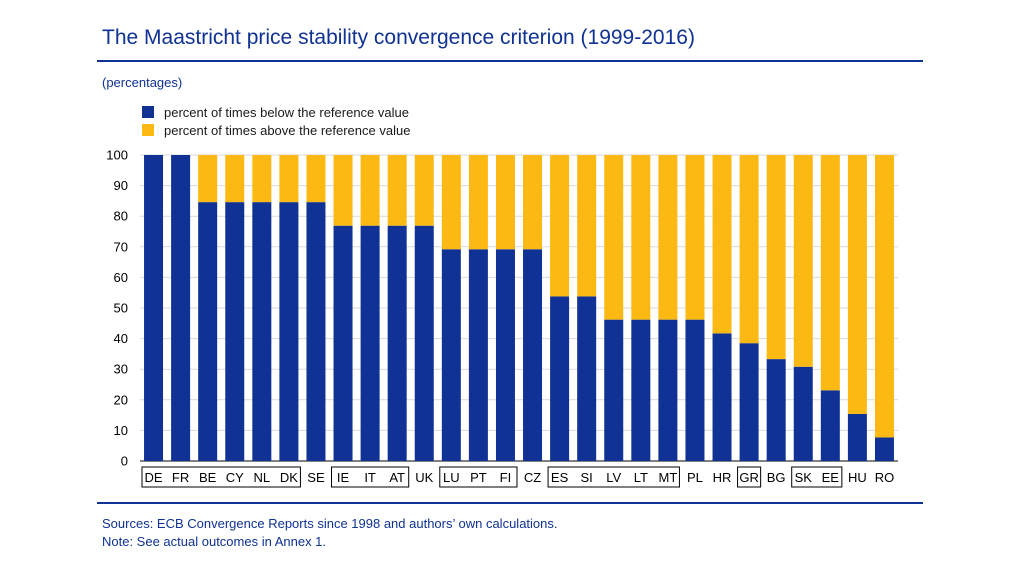  Describe the element at coordinates (370, 190) in the screenshot. I see `bar-above-it` at that location.